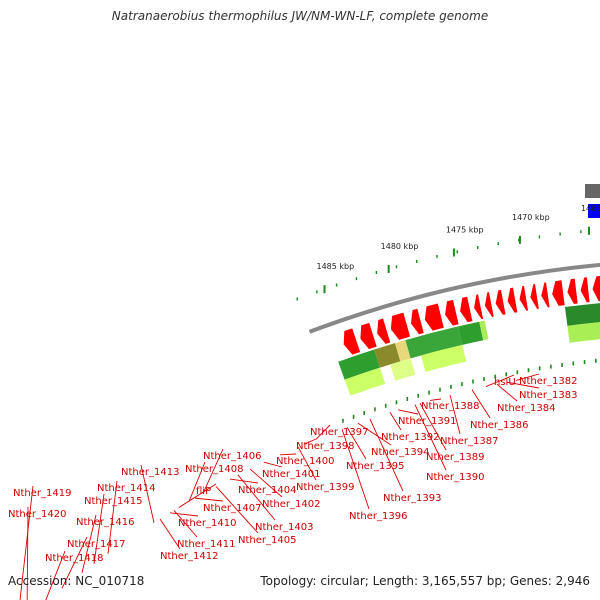  What do you see at coordinates (37, 514) in the screenshot?
I see `gene-label: Nther_1420` at bounding box center [37, 514].